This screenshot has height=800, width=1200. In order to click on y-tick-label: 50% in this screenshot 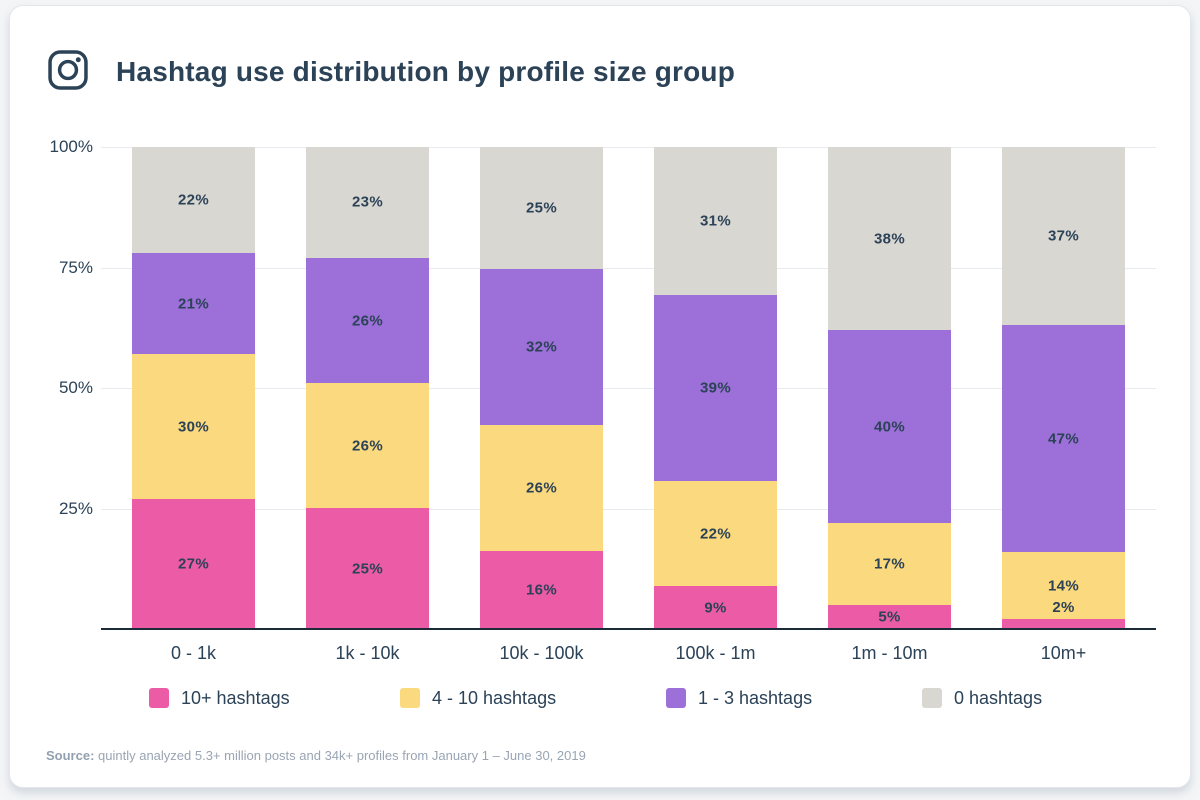, I will do `click(75, 387)`.